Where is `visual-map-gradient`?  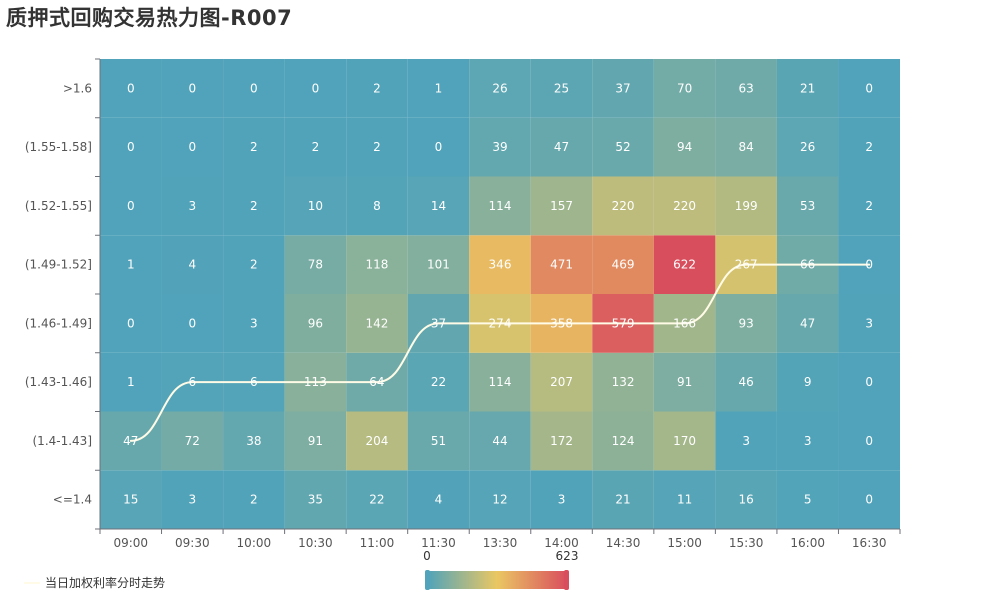 visual-map-gradient is located at coordinates (497, 580).